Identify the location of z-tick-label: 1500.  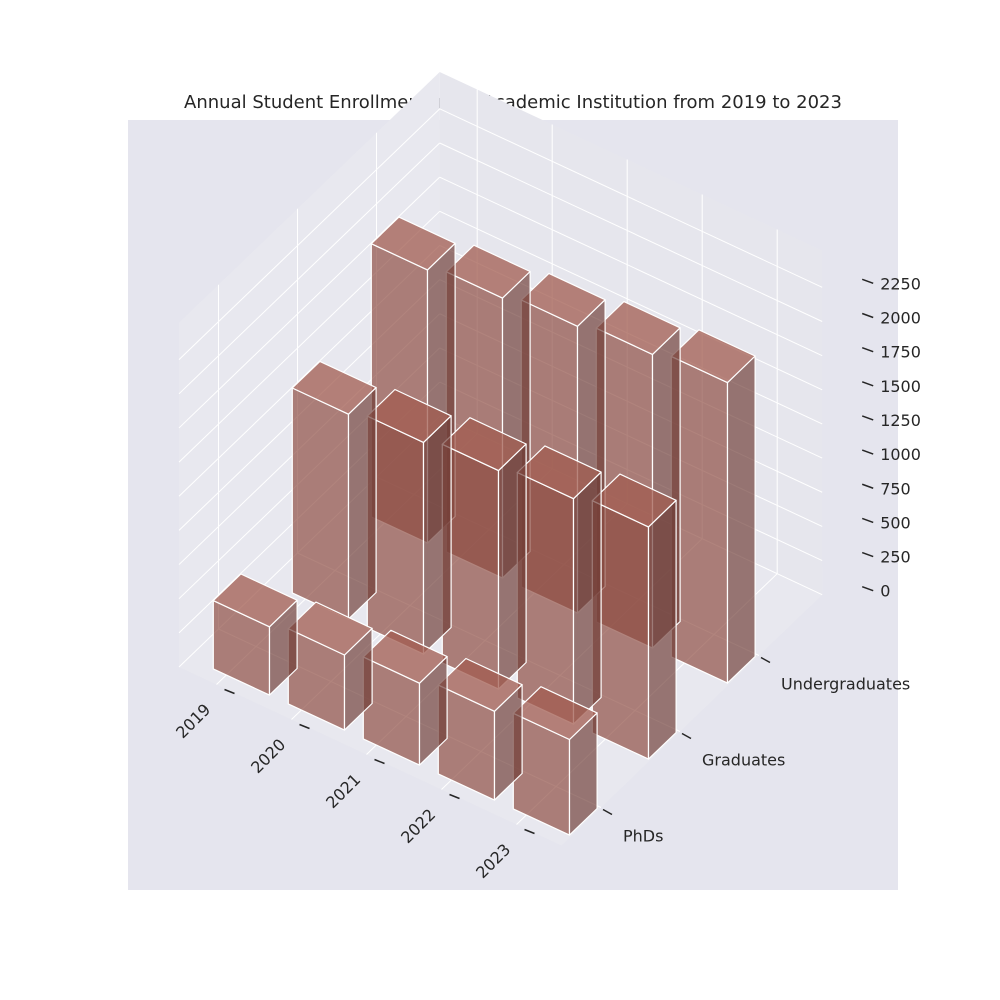
(900, 386).